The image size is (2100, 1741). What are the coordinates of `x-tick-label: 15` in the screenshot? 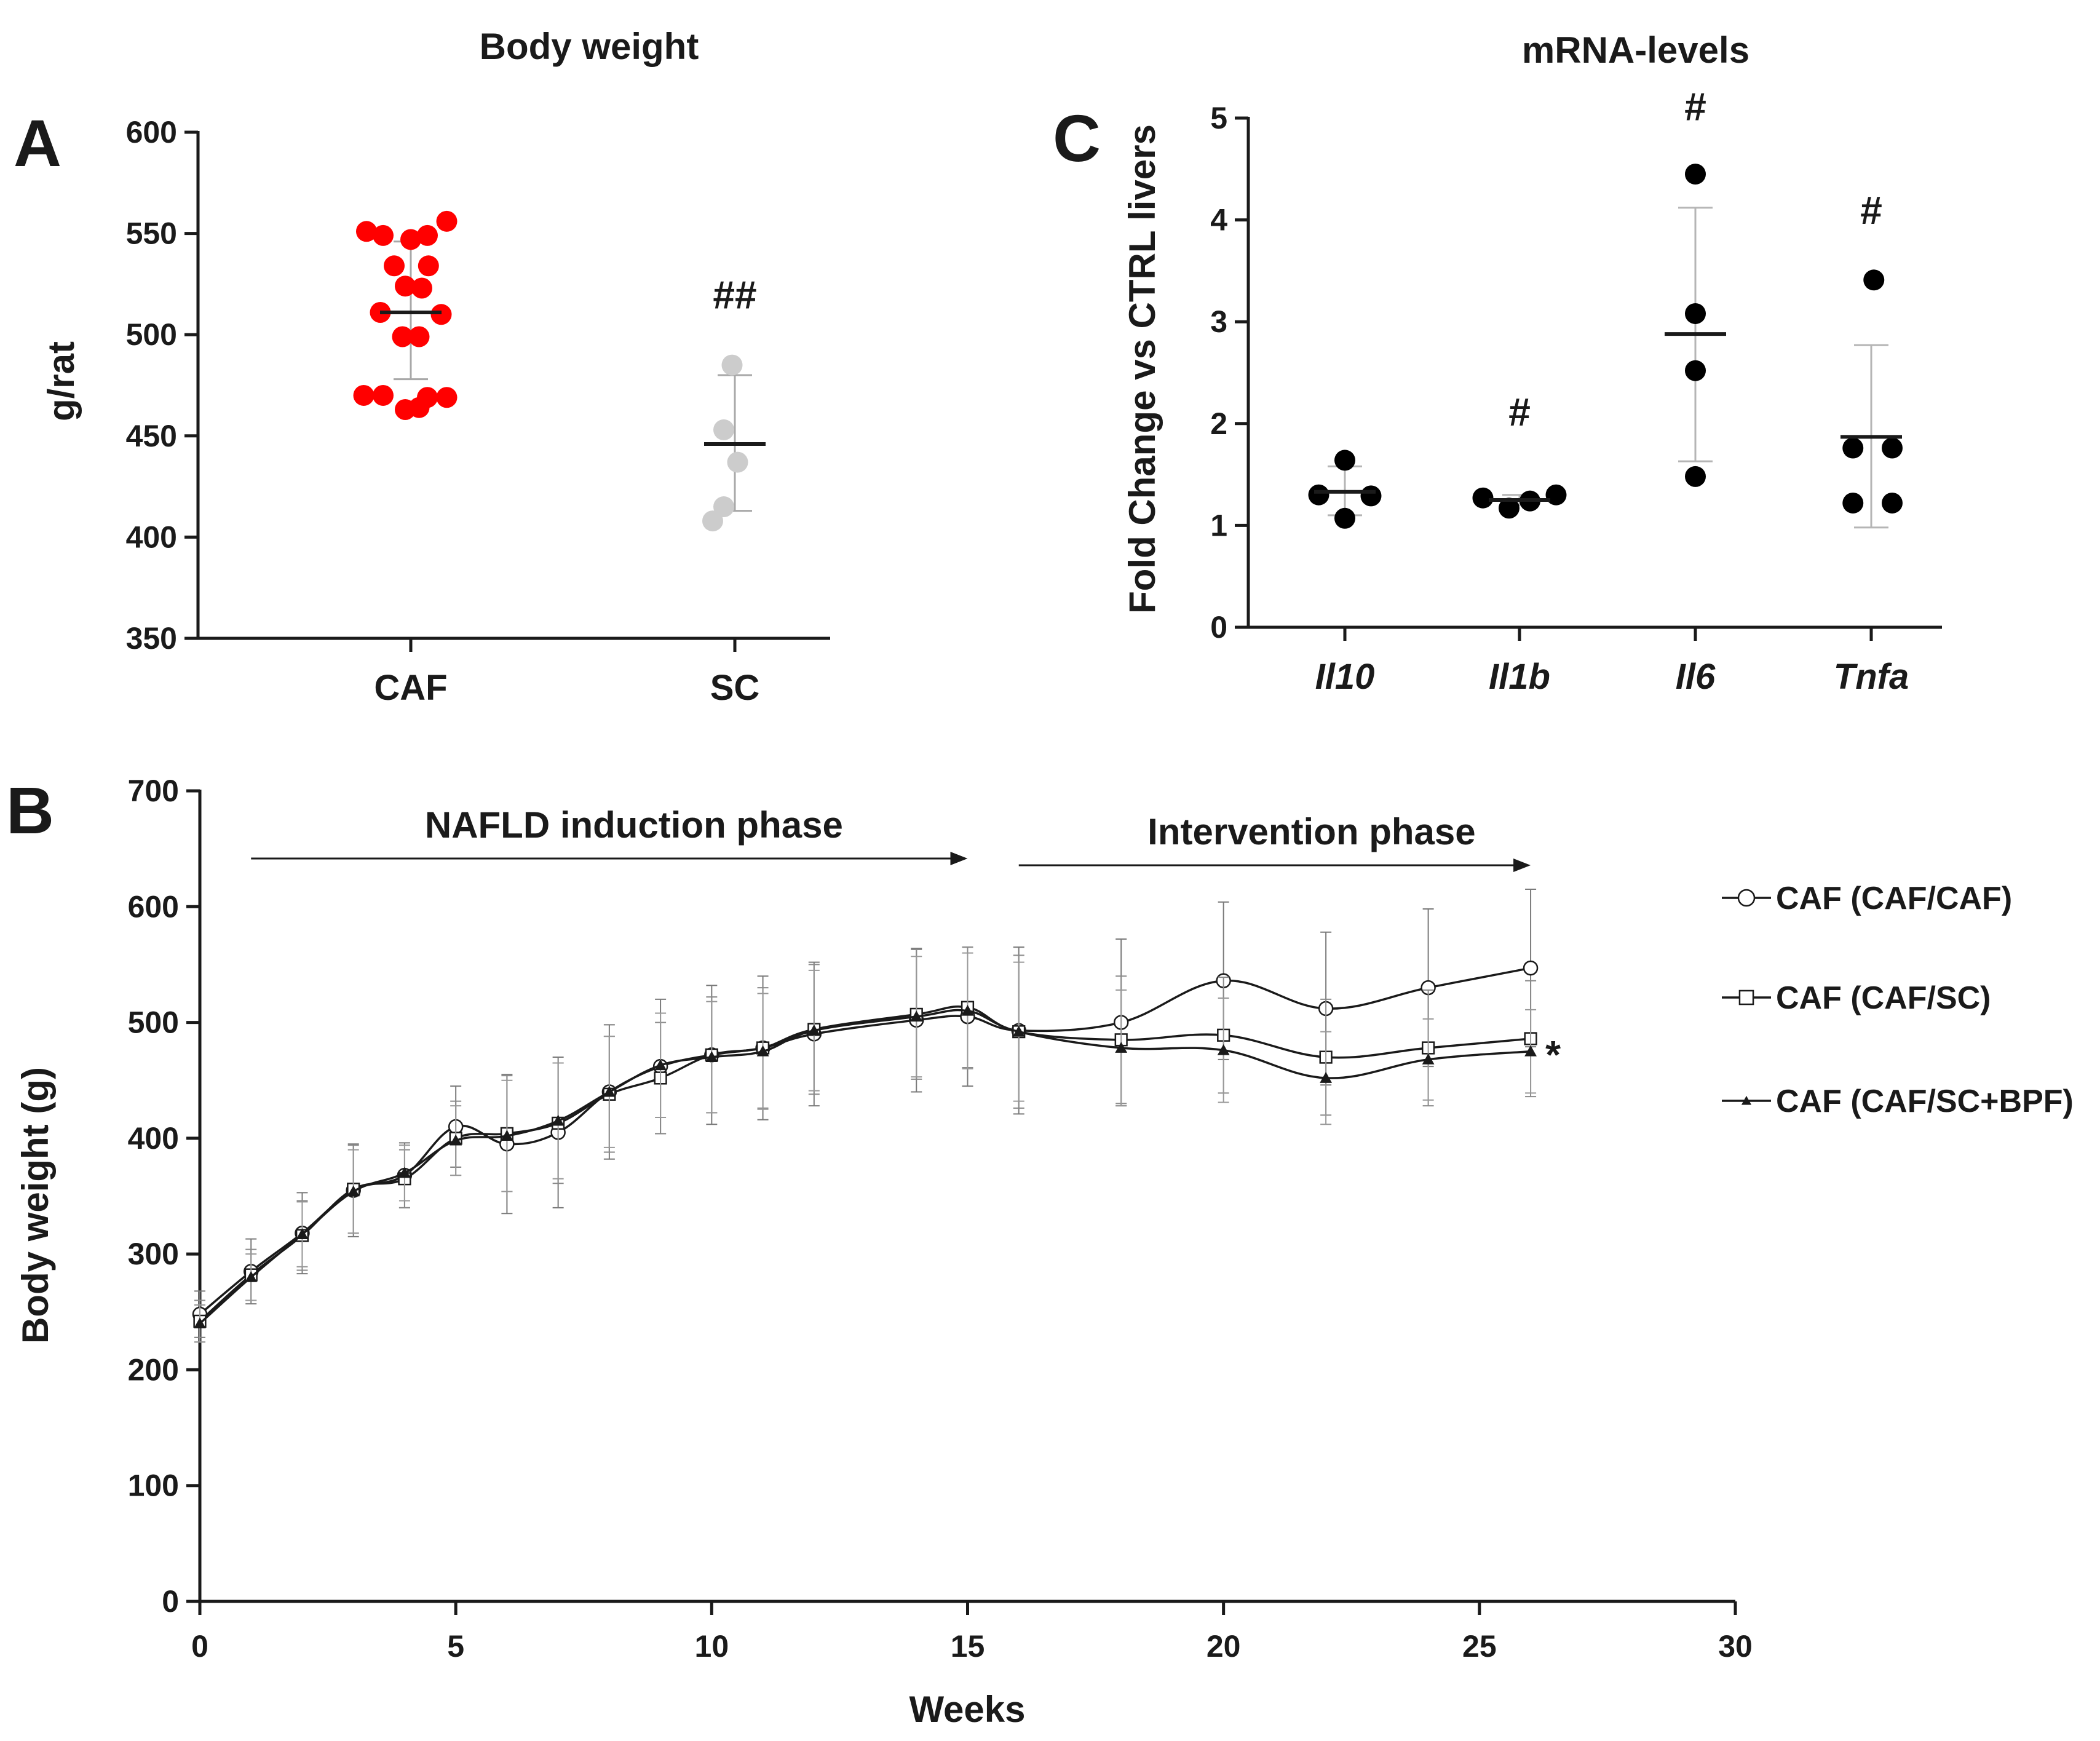 It's located at (968, 1647).